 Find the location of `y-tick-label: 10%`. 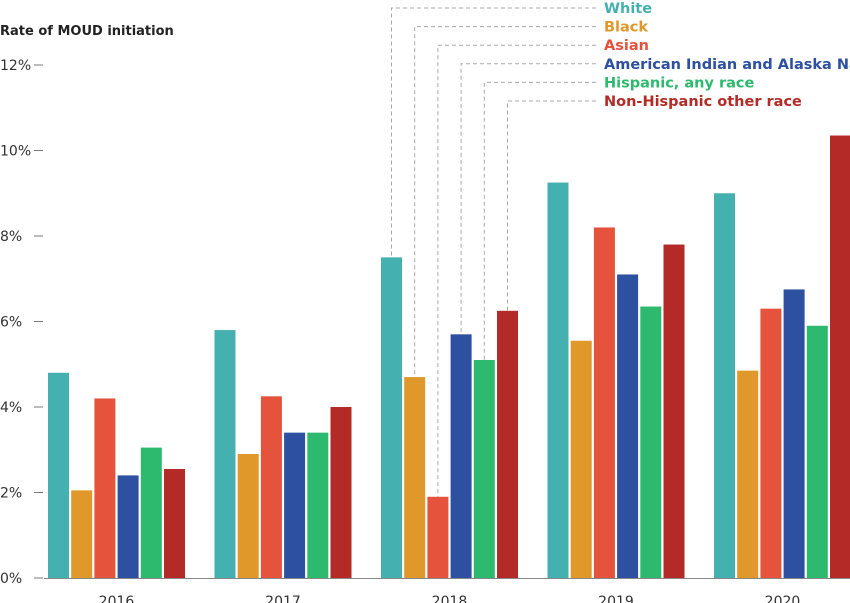

y-tick-label: 10% is located at coordinates (15, 152).